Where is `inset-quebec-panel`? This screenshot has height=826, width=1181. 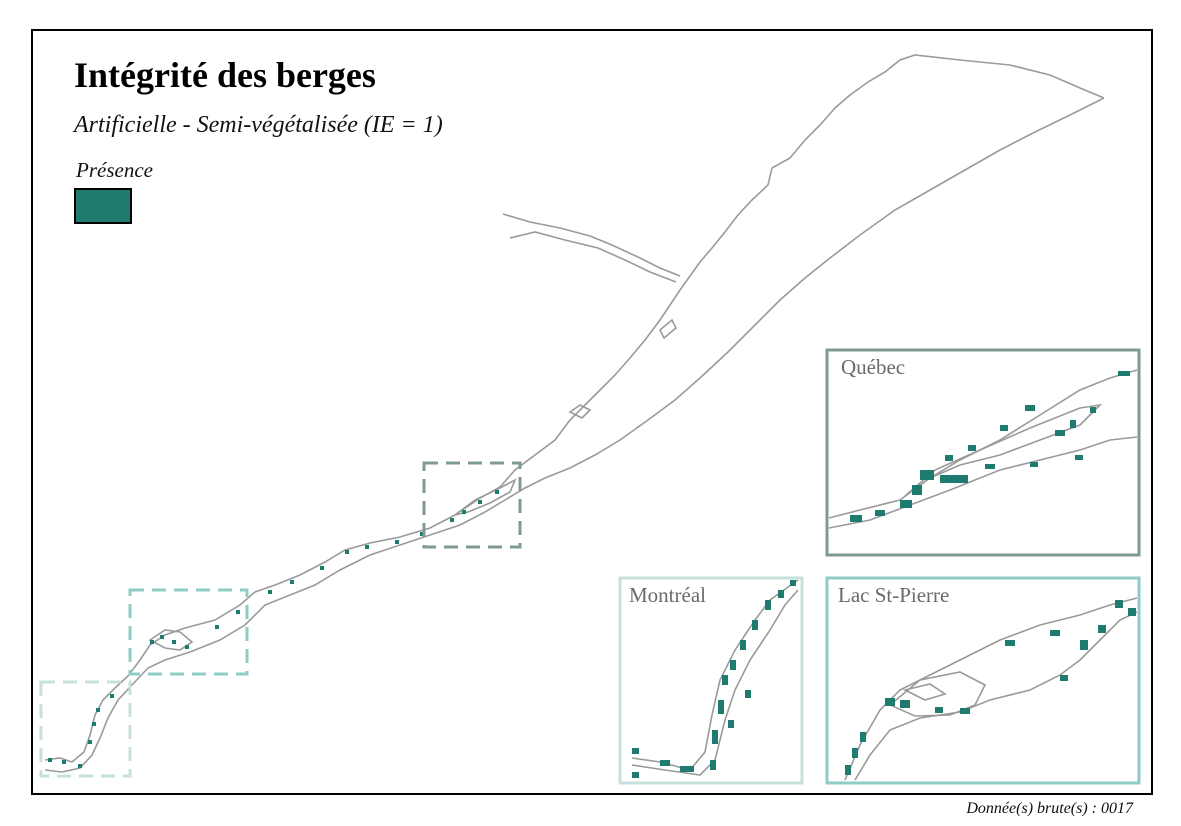
inset-quebec-panel is located at coordinates (983, 452).